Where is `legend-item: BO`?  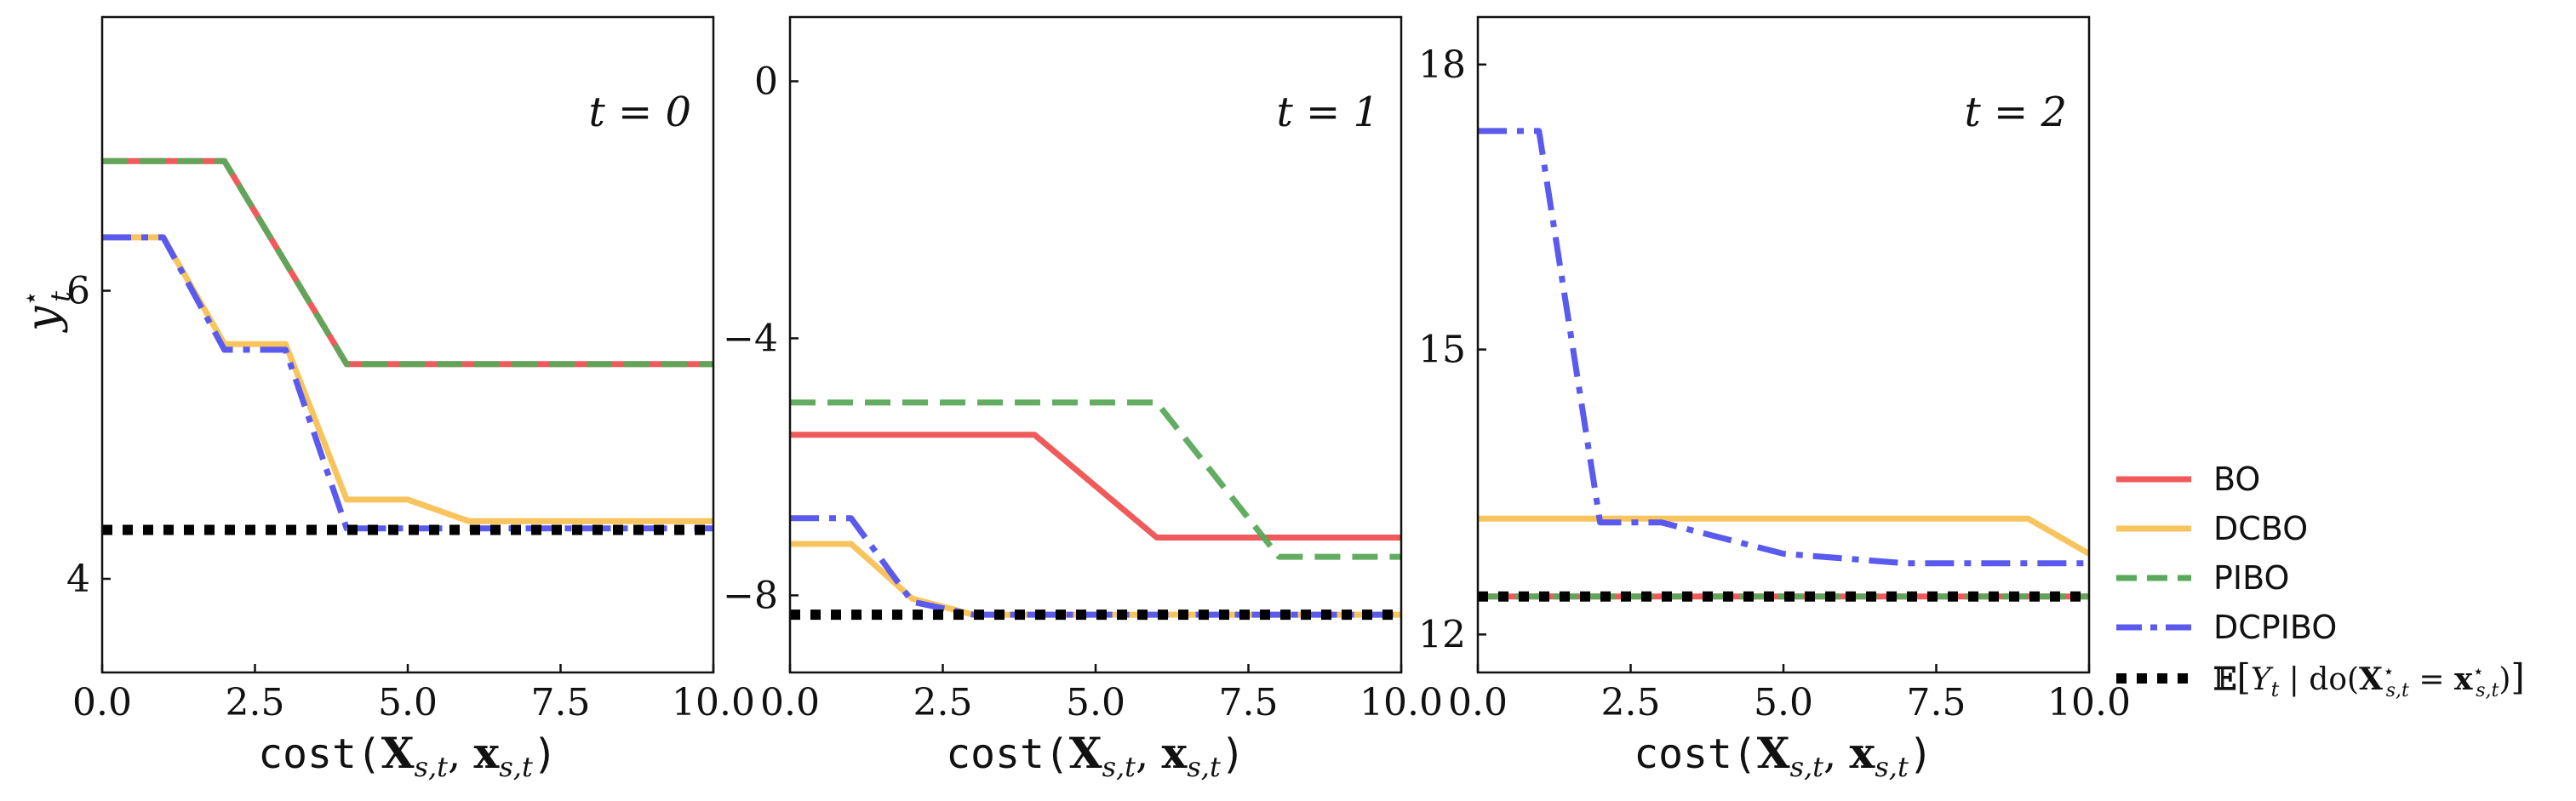
legend-item: BO is located at coordinates (2188, 479).